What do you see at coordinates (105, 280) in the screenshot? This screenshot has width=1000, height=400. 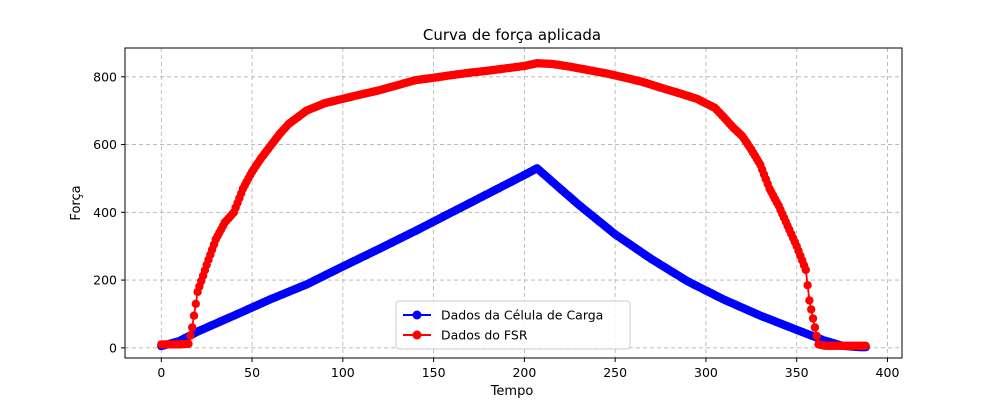 I see `y-tick-label: 200` at bounding box center [105, 280].